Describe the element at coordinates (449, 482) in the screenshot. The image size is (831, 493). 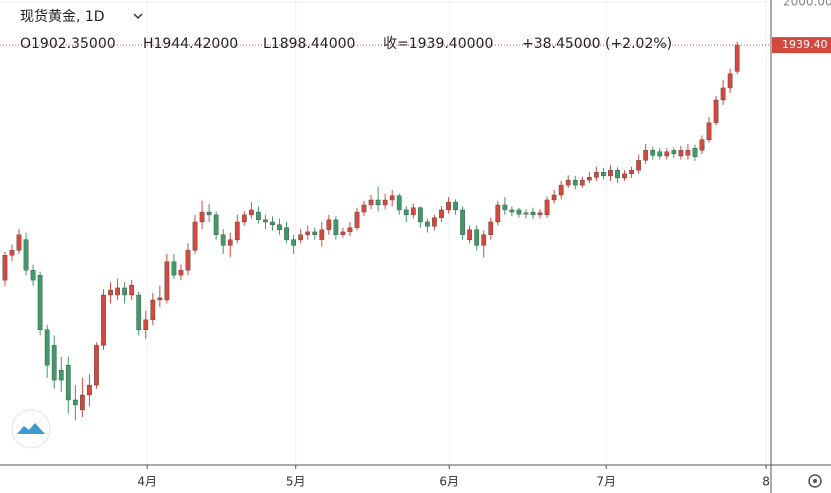
I see `x-tick-label: 6月` at that location.